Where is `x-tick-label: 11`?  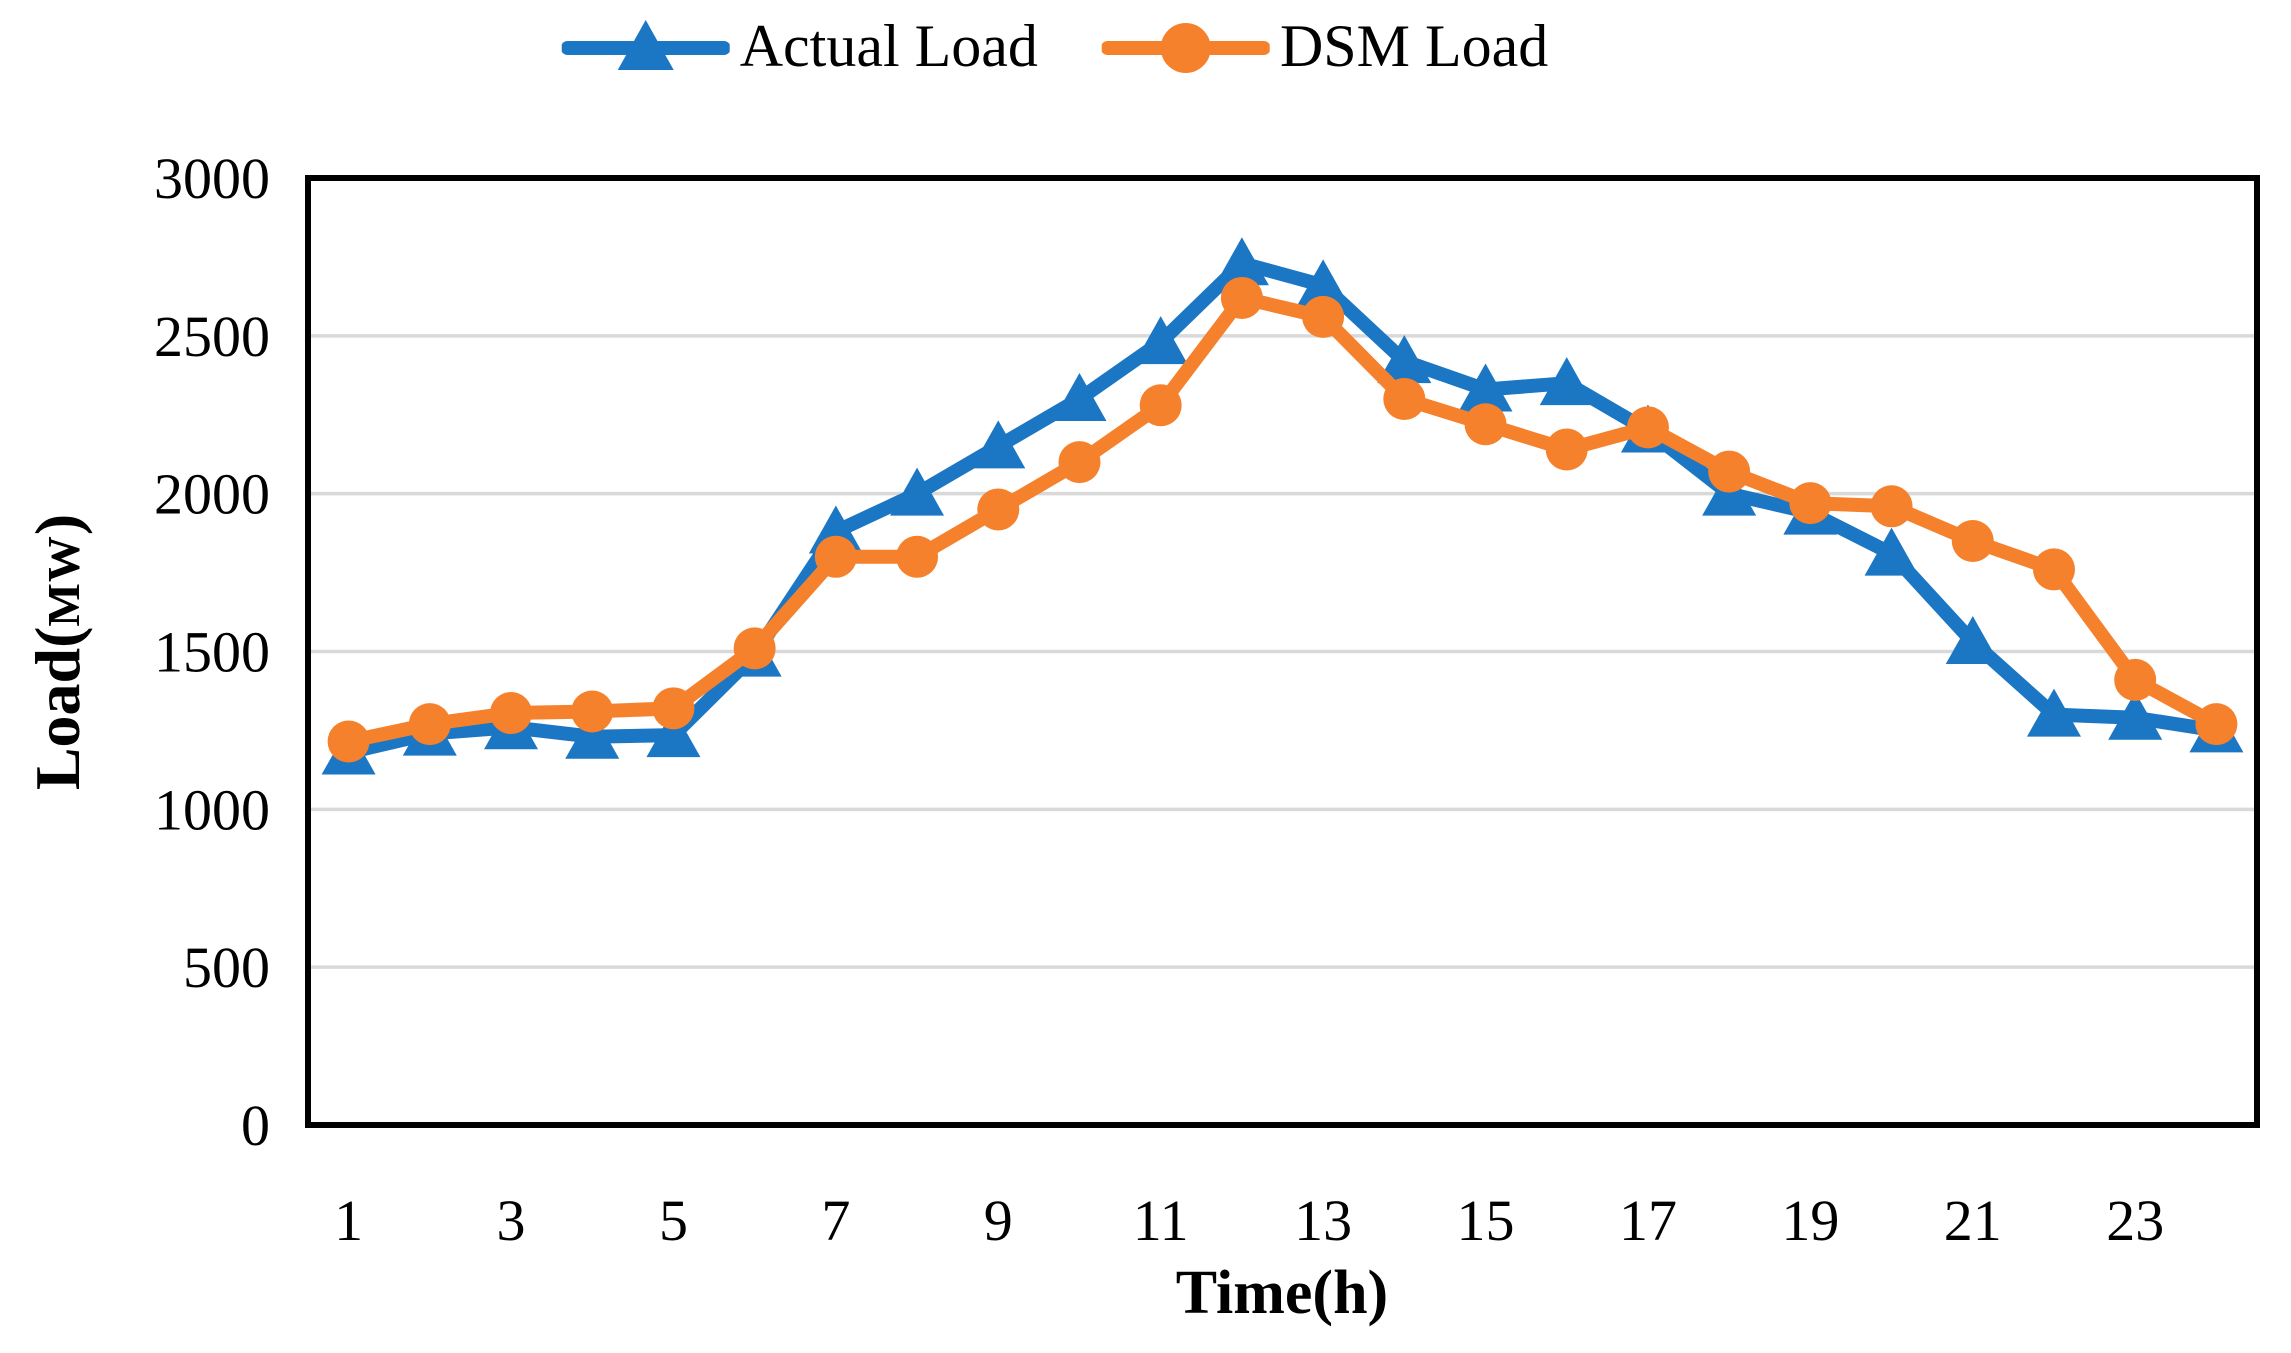
x-tick-label: 11 is located at coordinates (1161, 1220).